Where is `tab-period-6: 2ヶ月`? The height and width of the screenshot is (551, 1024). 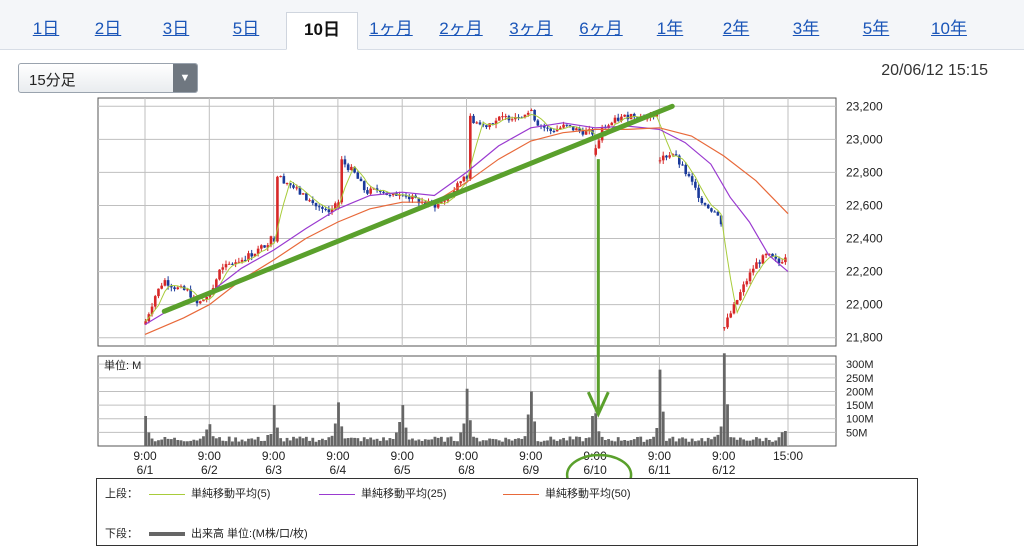
tab-period-6: 2ヶ月 is located at coordinates (461, 28).